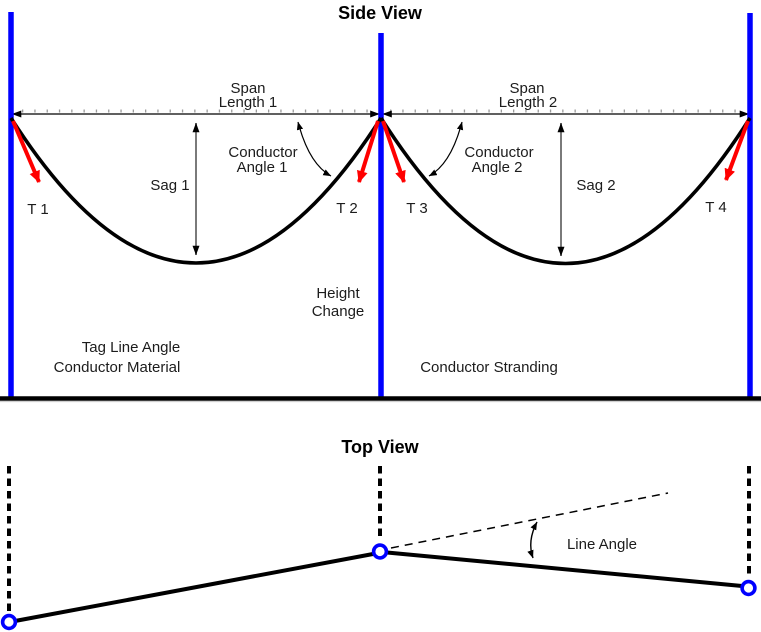  I want to click on tension-t4-label: T 4, so click(715, 207).